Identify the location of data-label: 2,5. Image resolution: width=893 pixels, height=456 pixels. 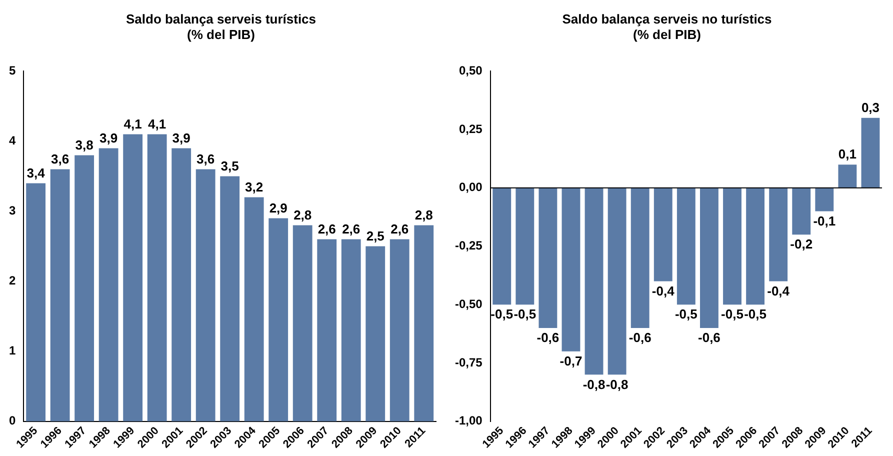
(375, 236).